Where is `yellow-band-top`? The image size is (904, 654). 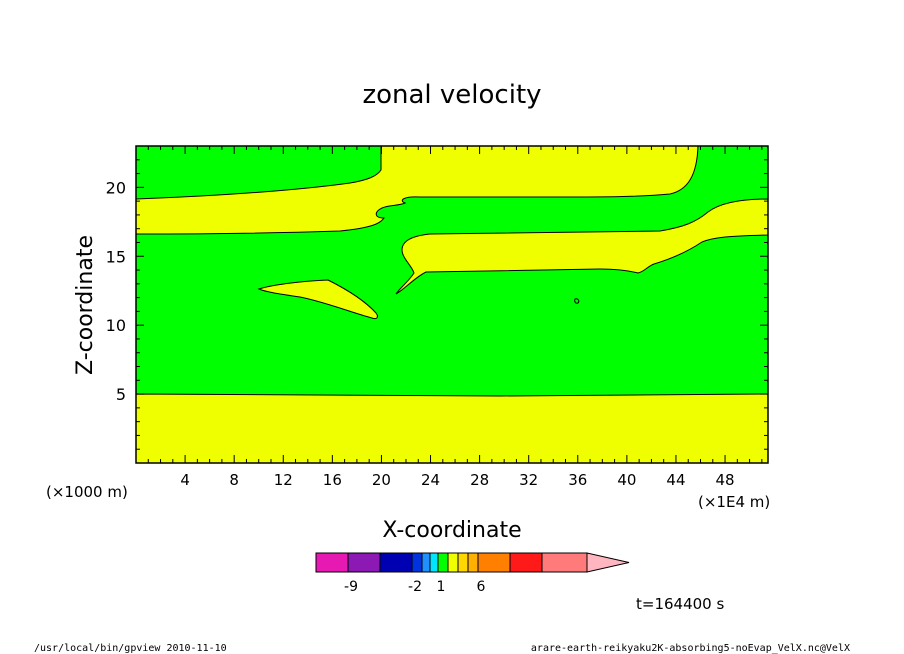 yellow-band-top is located at coordinates (582, 246).